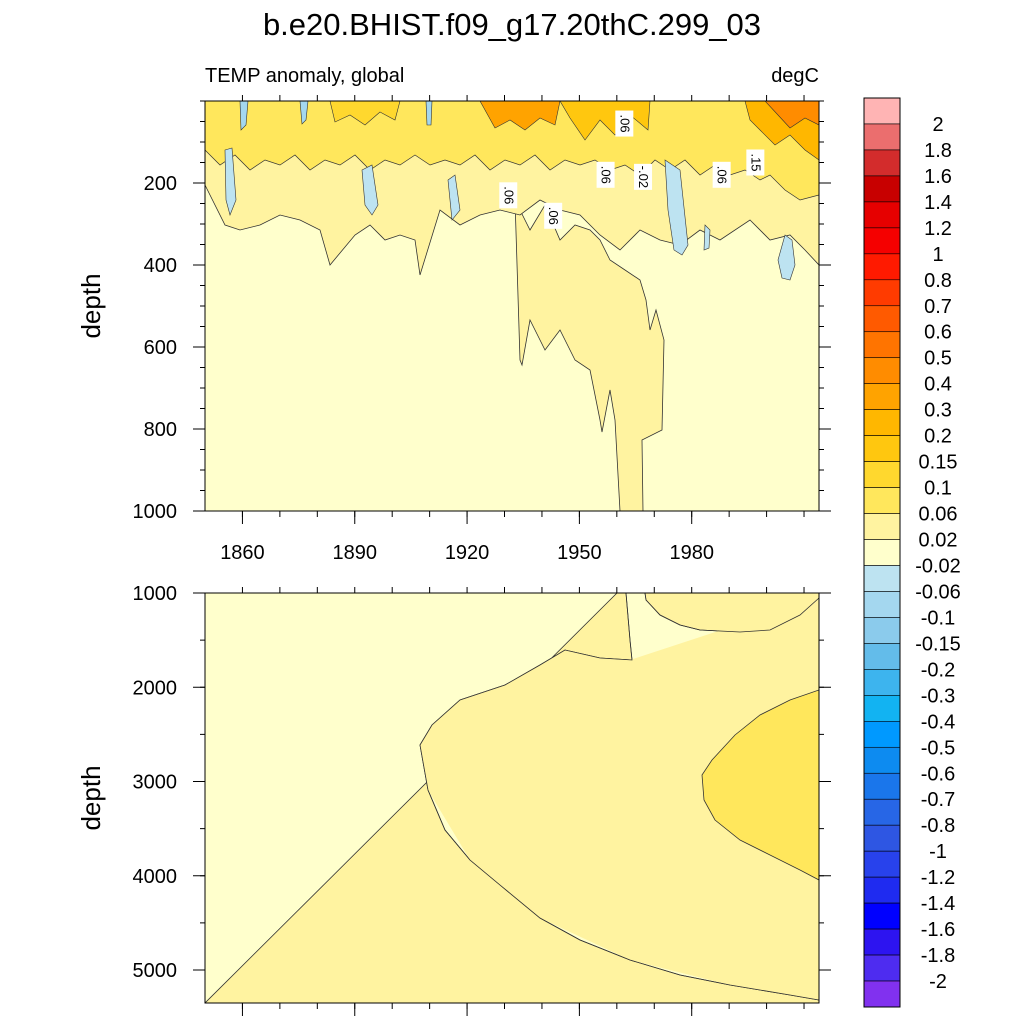 The width and height of the screenshot is (1024, 1024). Describe the element at coordinates (938, 826) in the screenshot. I see `colorbar-label: -0.8` at that location.